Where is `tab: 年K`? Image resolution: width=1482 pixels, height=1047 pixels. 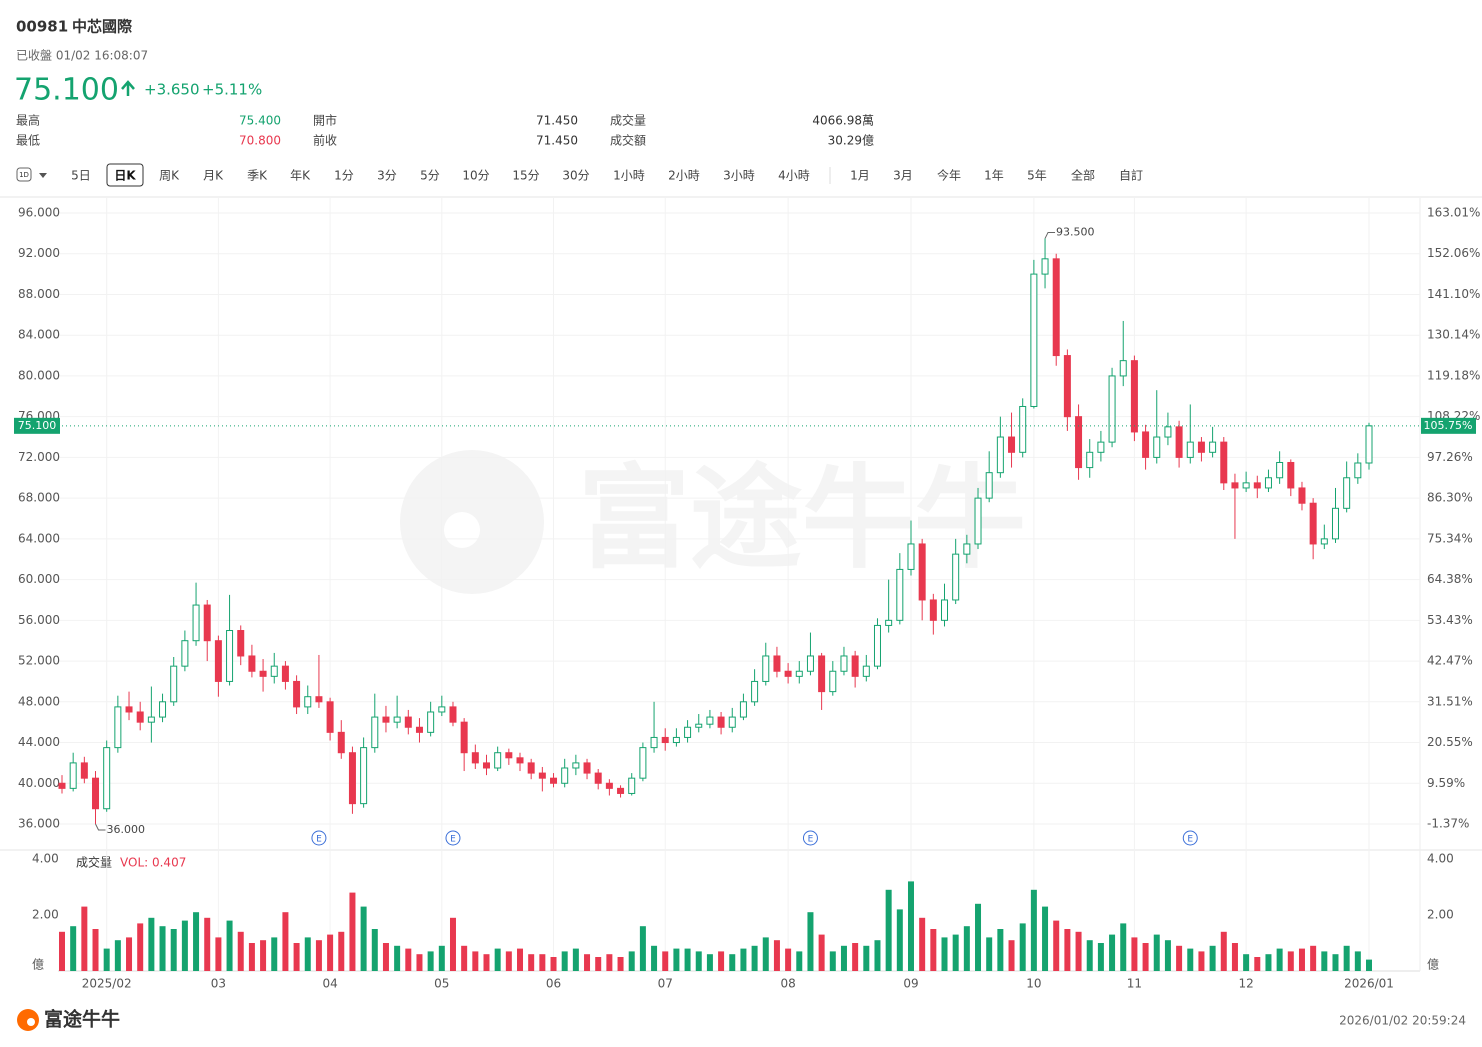 tab: 年K is located at coordinates (300, 176).